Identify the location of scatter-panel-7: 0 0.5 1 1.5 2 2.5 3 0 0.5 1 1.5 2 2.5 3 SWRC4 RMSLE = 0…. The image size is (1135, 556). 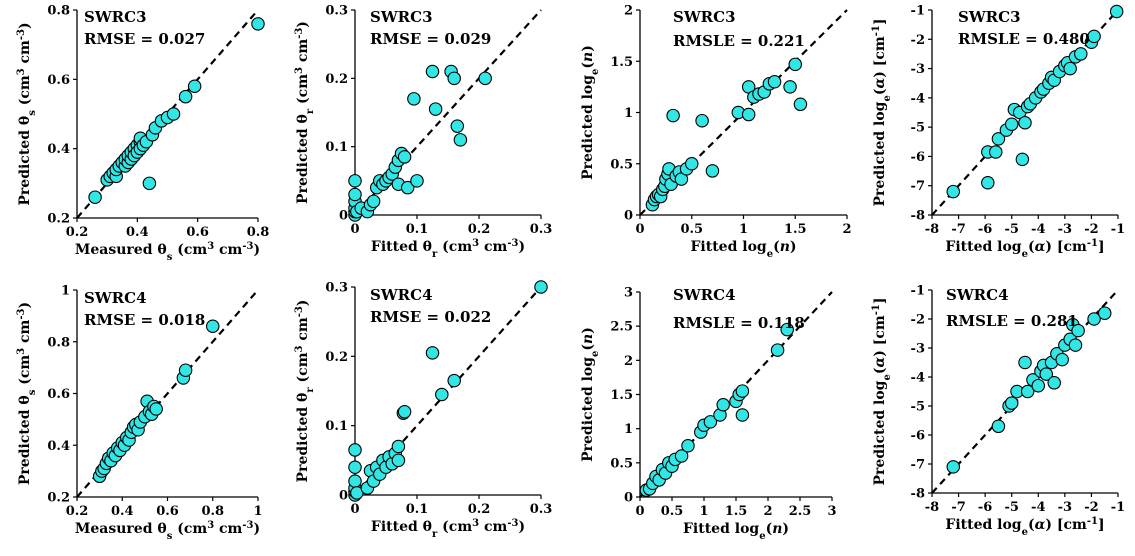
(708, 414).